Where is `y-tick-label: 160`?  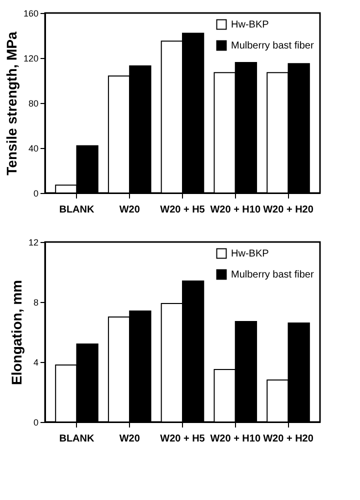 y-tick-label: 160 is located at coordinates (30, 13).